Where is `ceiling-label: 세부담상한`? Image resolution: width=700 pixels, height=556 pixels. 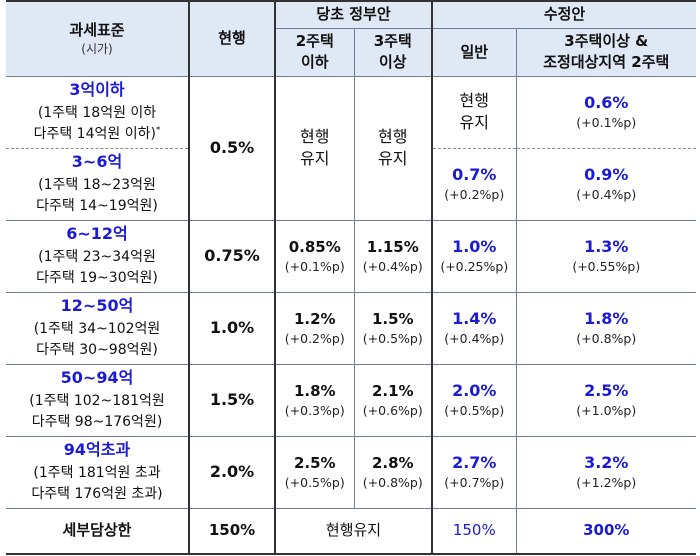 ceiling-label: 세부담상한 is located at coordinates (97, 530).